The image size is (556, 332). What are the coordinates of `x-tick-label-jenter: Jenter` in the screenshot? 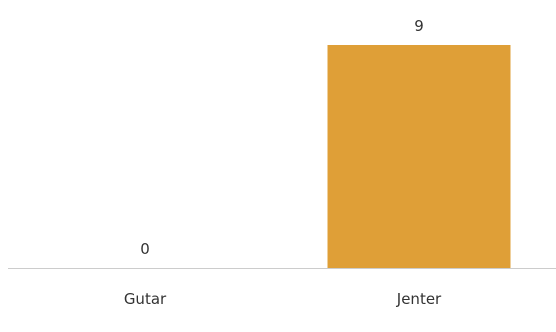 It's located at (419, 299).